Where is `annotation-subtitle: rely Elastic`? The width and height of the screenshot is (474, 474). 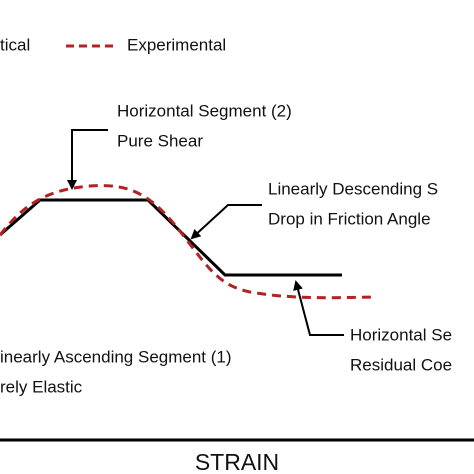
annotation-subtitle: rely Elastic is located at coordinates (41, 386).